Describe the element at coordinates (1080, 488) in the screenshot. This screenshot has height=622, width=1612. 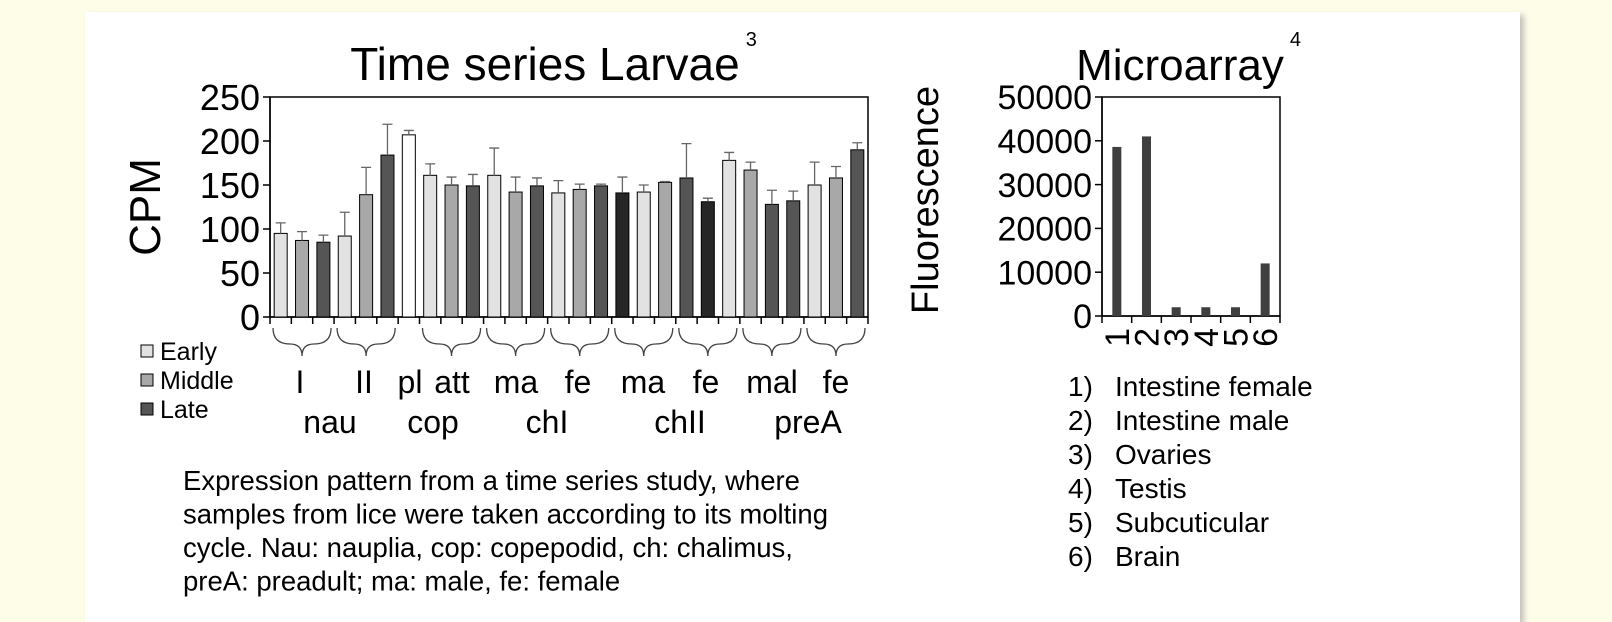
I see `tissue-number: 4)` at that location.